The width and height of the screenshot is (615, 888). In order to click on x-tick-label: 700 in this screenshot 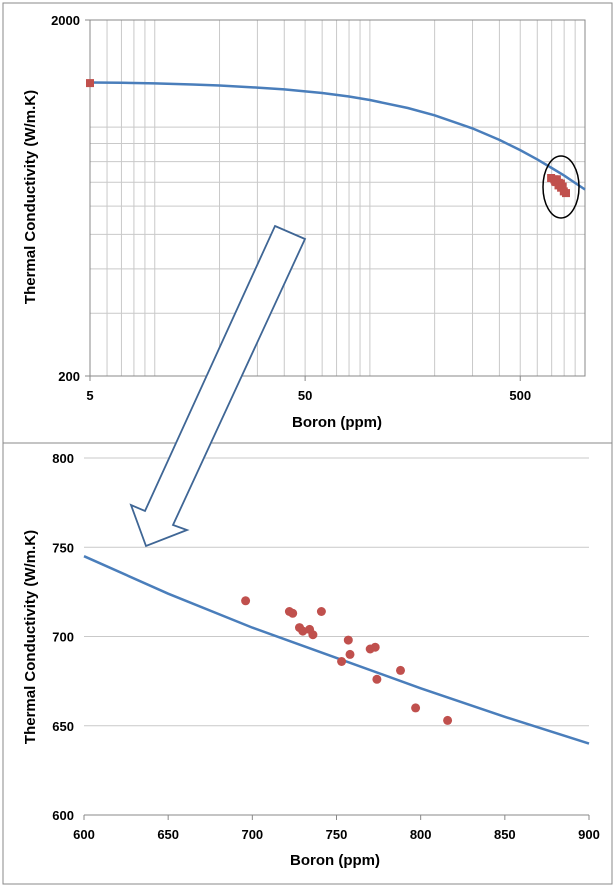, I will do `click(252, 834)`.